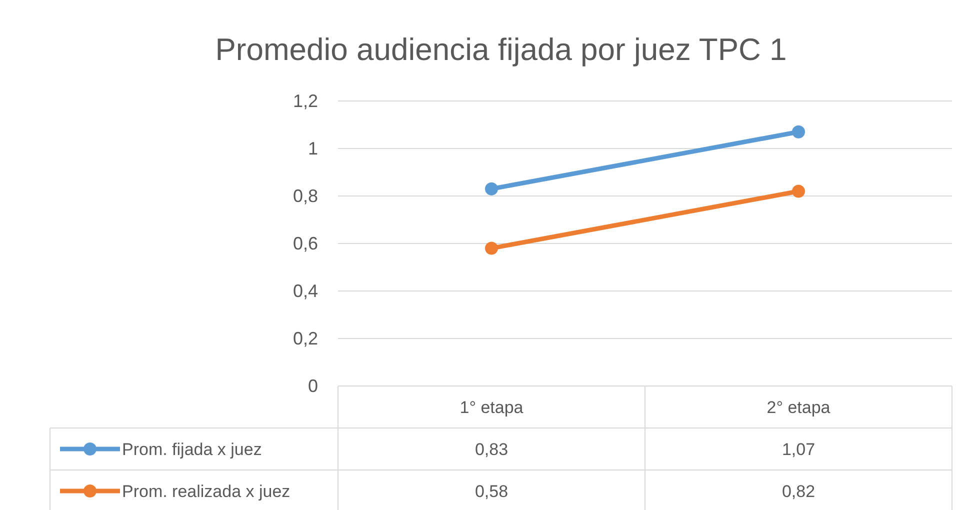  What do you see at coordinates (491, 491) in the screenshot?
I see `data-label: 0,58` at bounding box center [491, 491].